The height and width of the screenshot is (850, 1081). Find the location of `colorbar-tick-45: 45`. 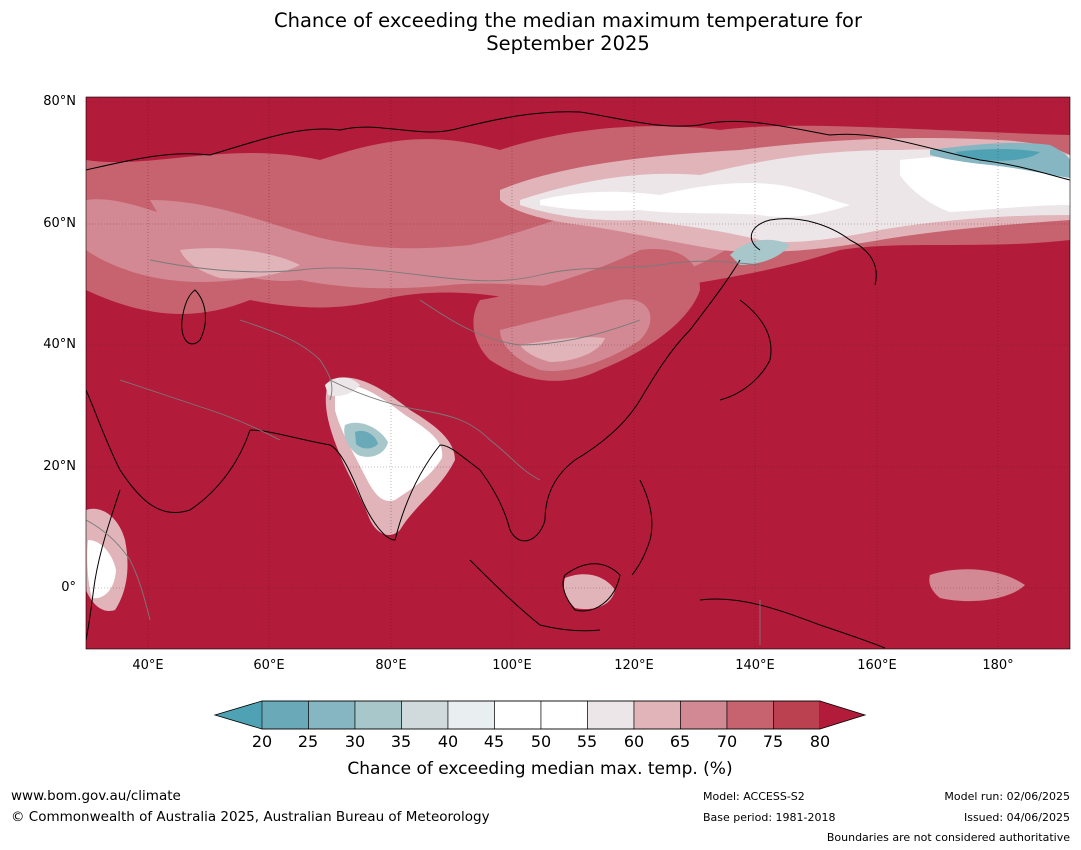

colorbar-tick-45: 45 is located at coordinates (494, 741).